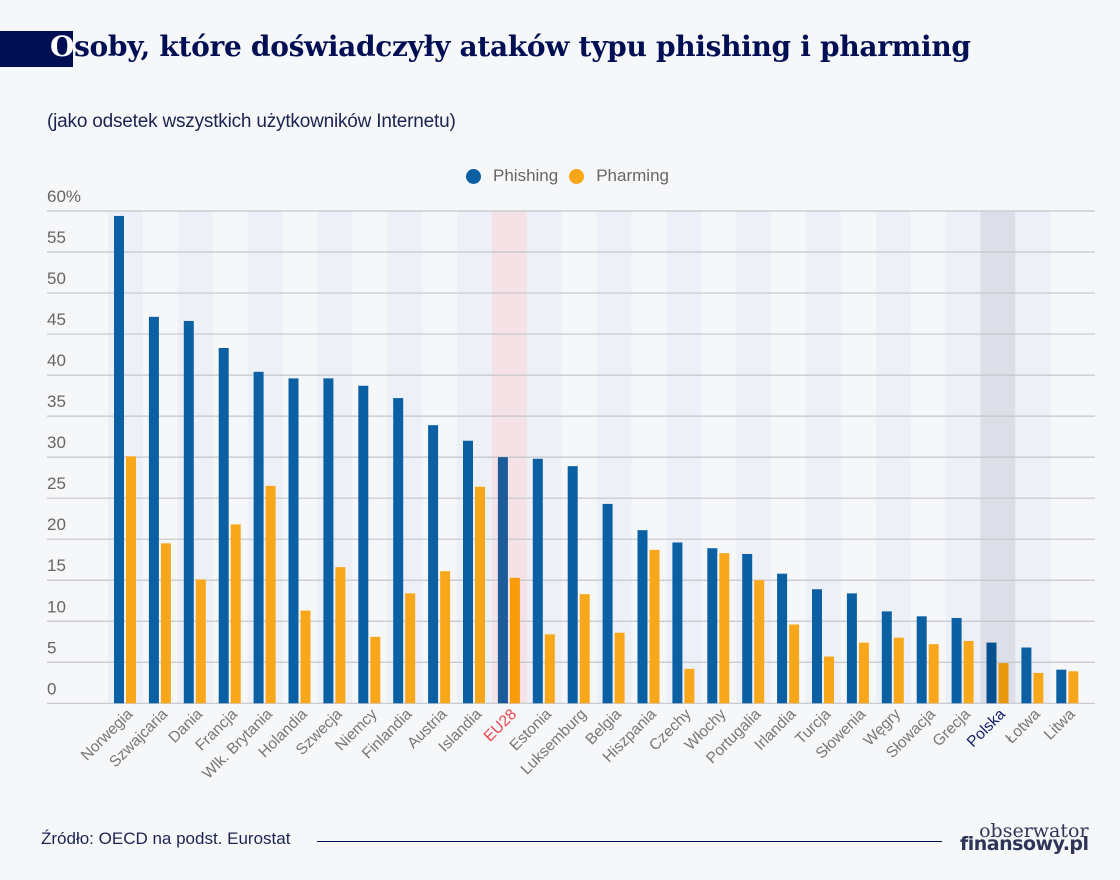  I want to click on y-axis-ticks: 0 5 10 15 20 25 30 35 40 45 50 55 60%, so click(64, 442).